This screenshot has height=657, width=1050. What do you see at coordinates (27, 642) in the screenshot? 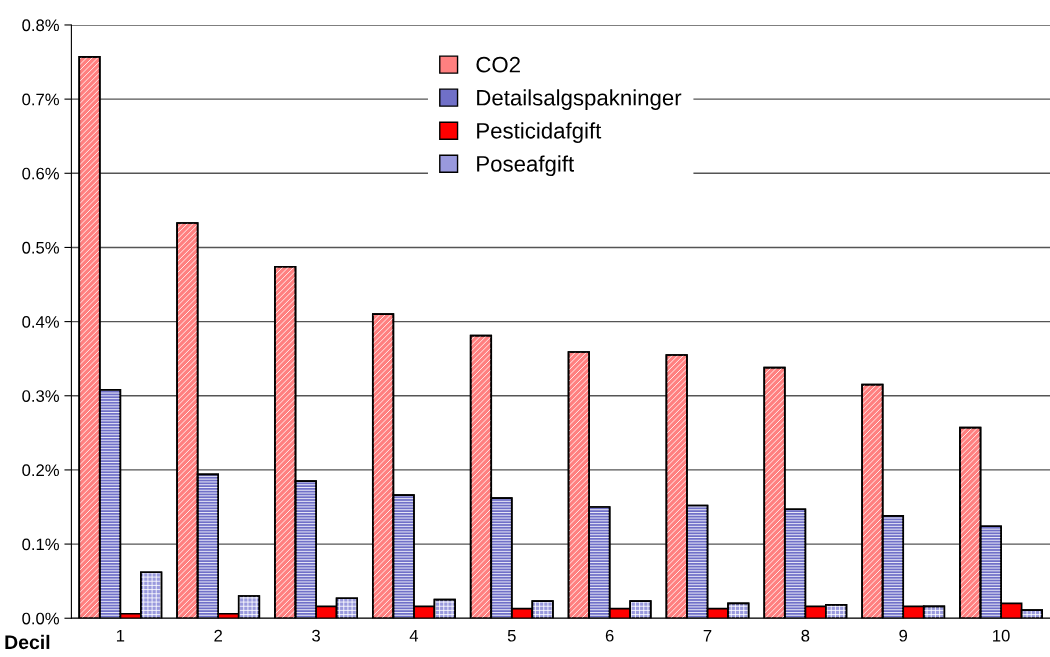
I see `x-axis-title: Decil` at bounding box center [27, 642].